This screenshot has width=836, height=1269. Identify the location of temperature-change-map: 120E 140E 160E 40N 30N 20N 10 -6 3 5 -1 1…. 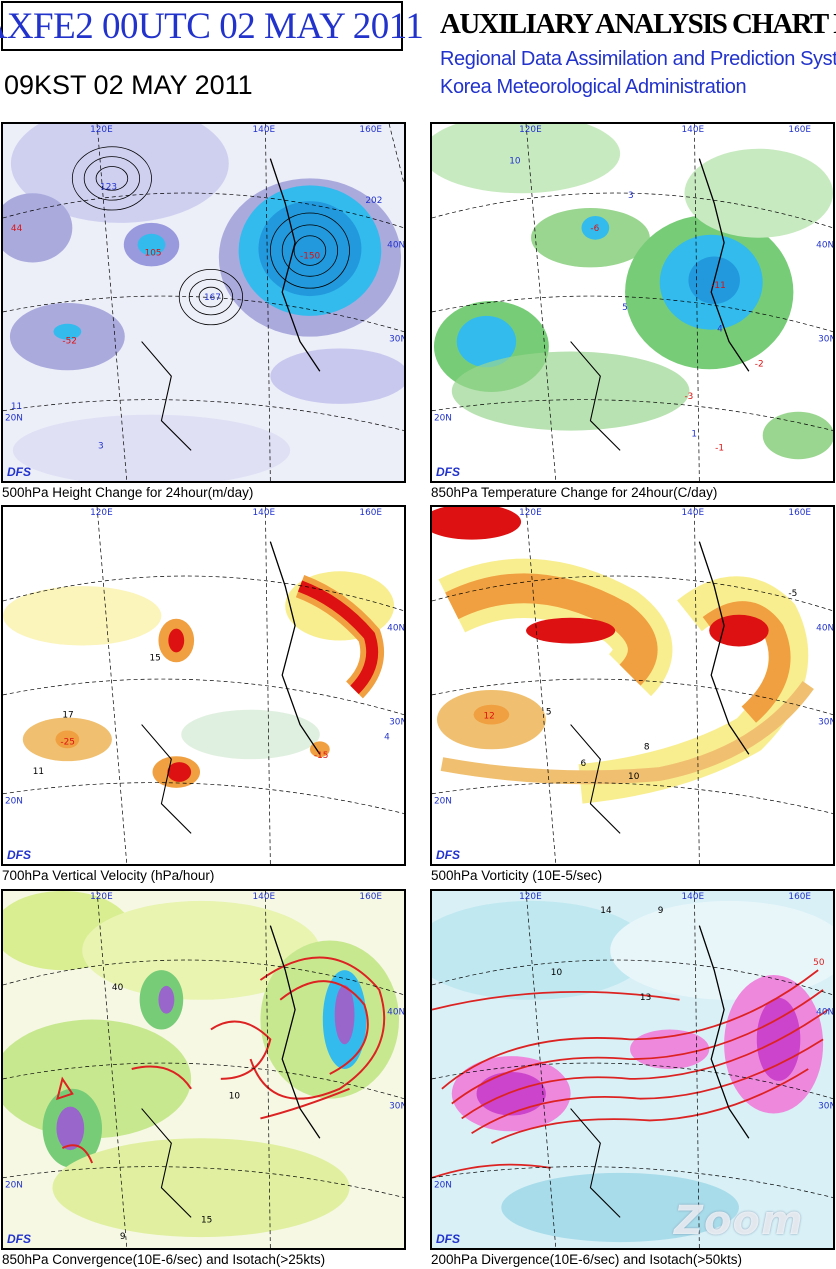
(632, 302).